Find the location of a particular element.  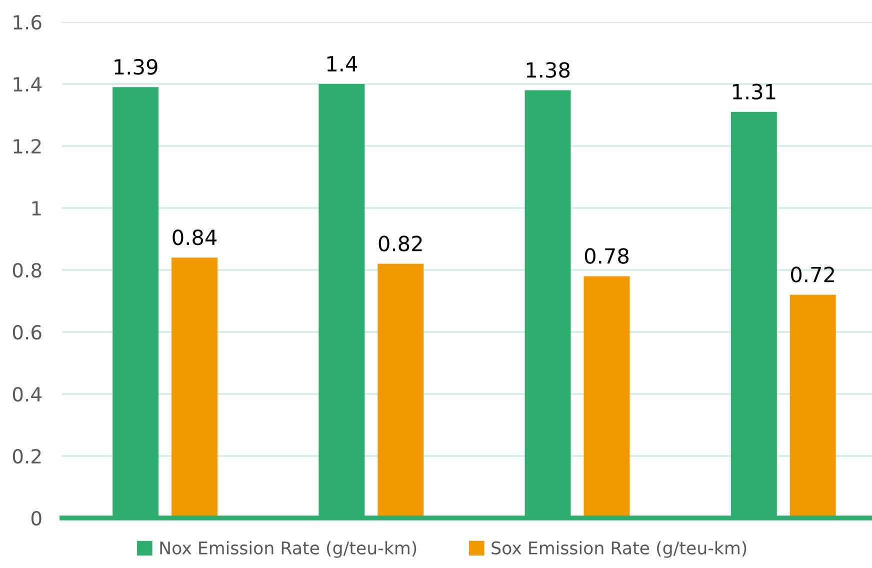

data-label: 1.38 is located at coordinates (548, 70).